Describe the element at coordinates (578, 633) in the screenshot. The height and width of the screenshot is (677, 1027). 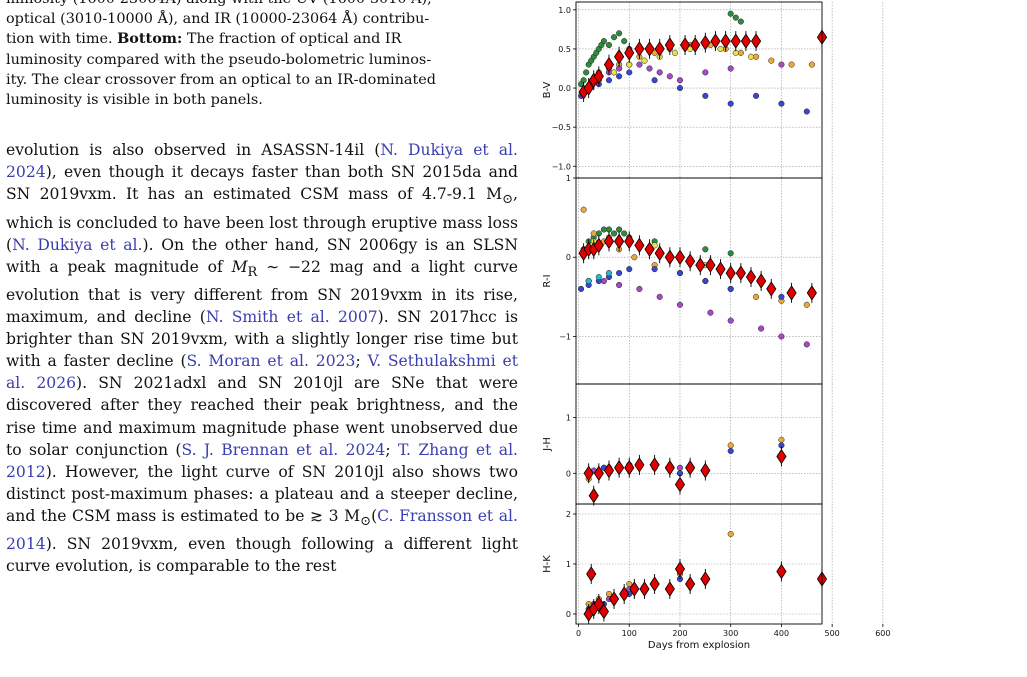
I see `x-tick-label: 0` at that location.